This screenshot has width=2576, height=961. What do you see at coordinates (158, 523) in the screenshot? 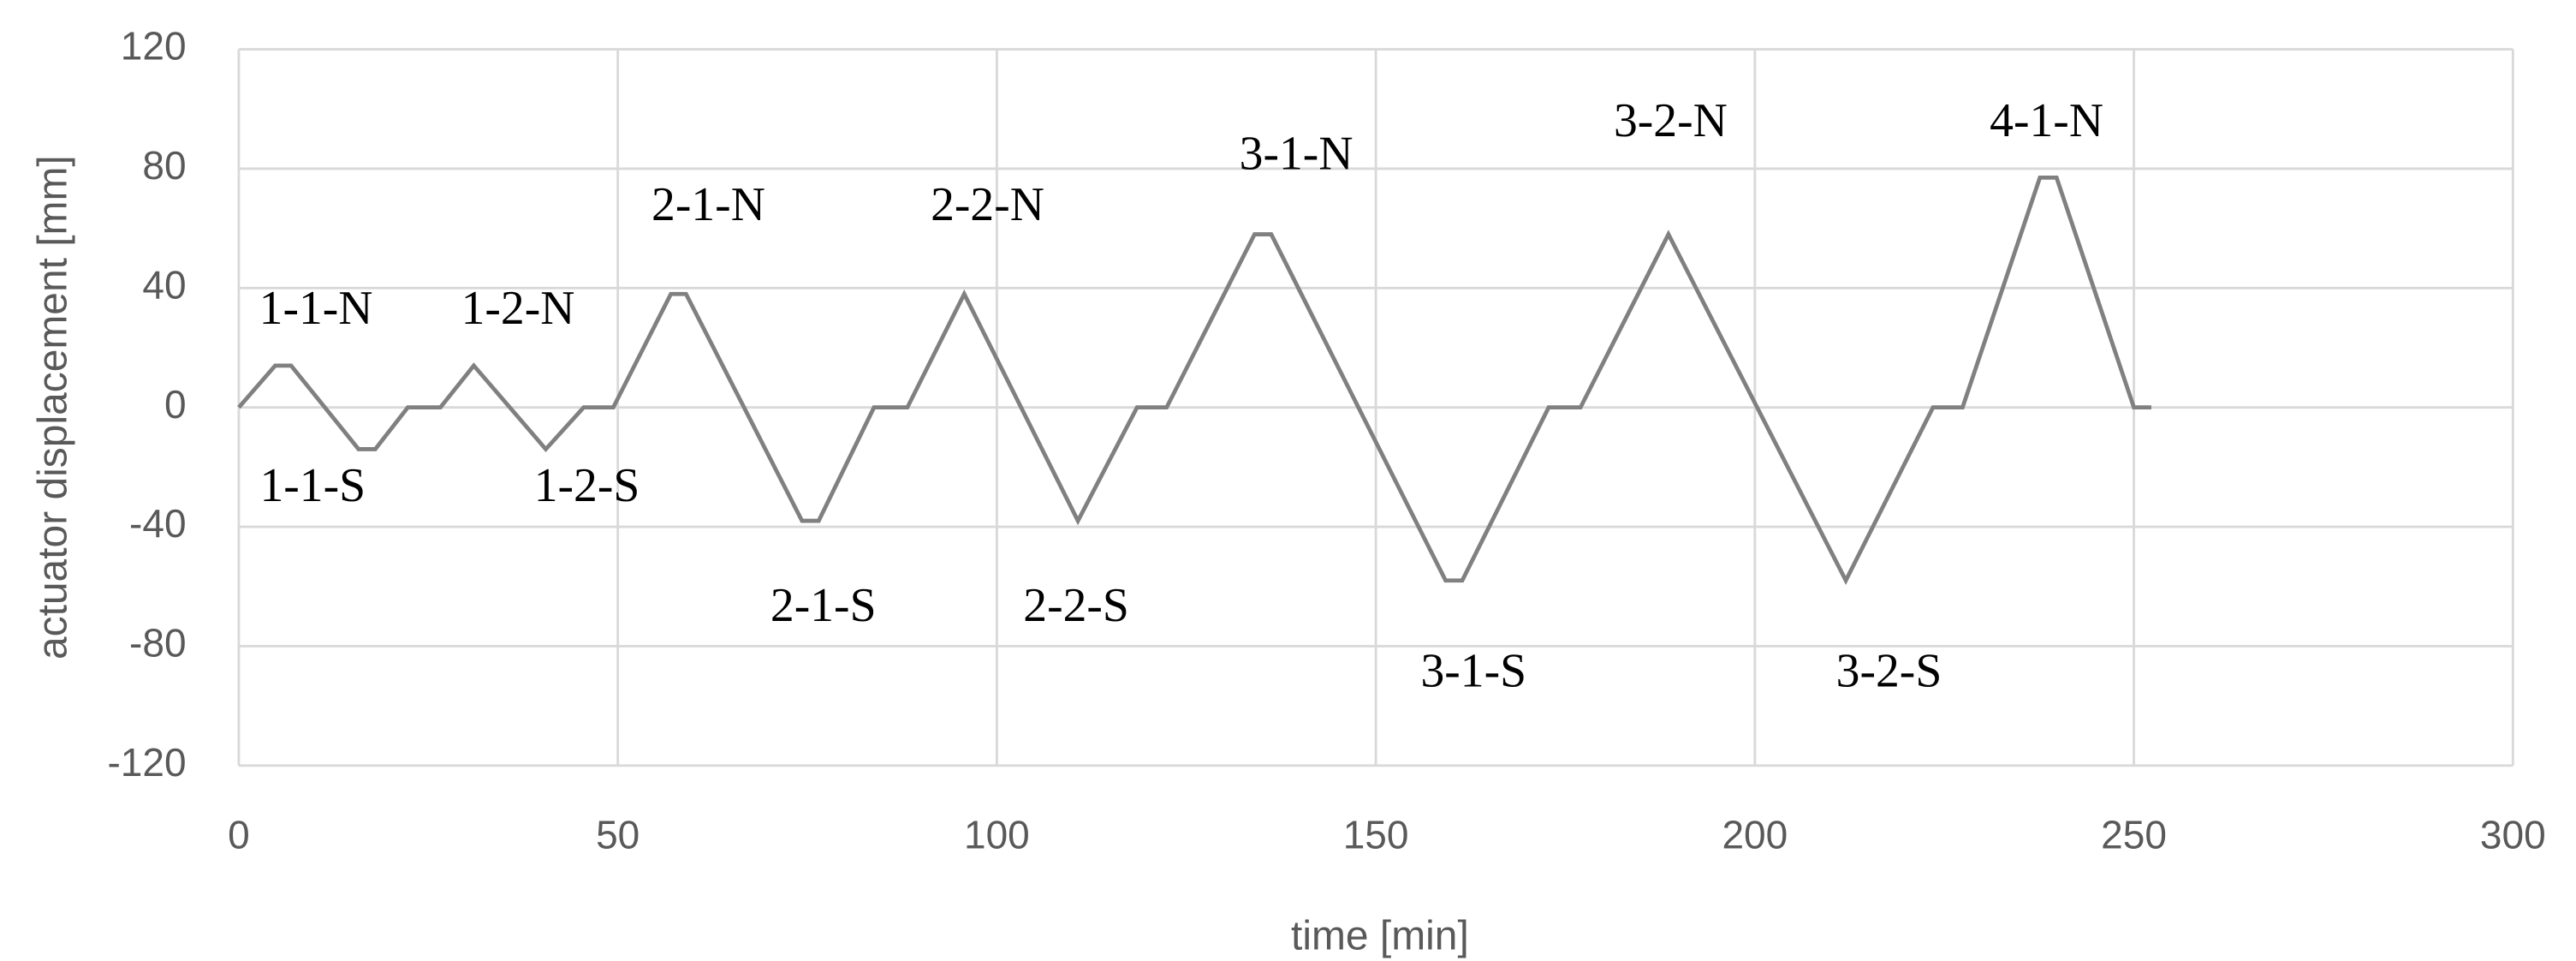
I see `y-tick-label: -40` at bounding box center [158, 523].